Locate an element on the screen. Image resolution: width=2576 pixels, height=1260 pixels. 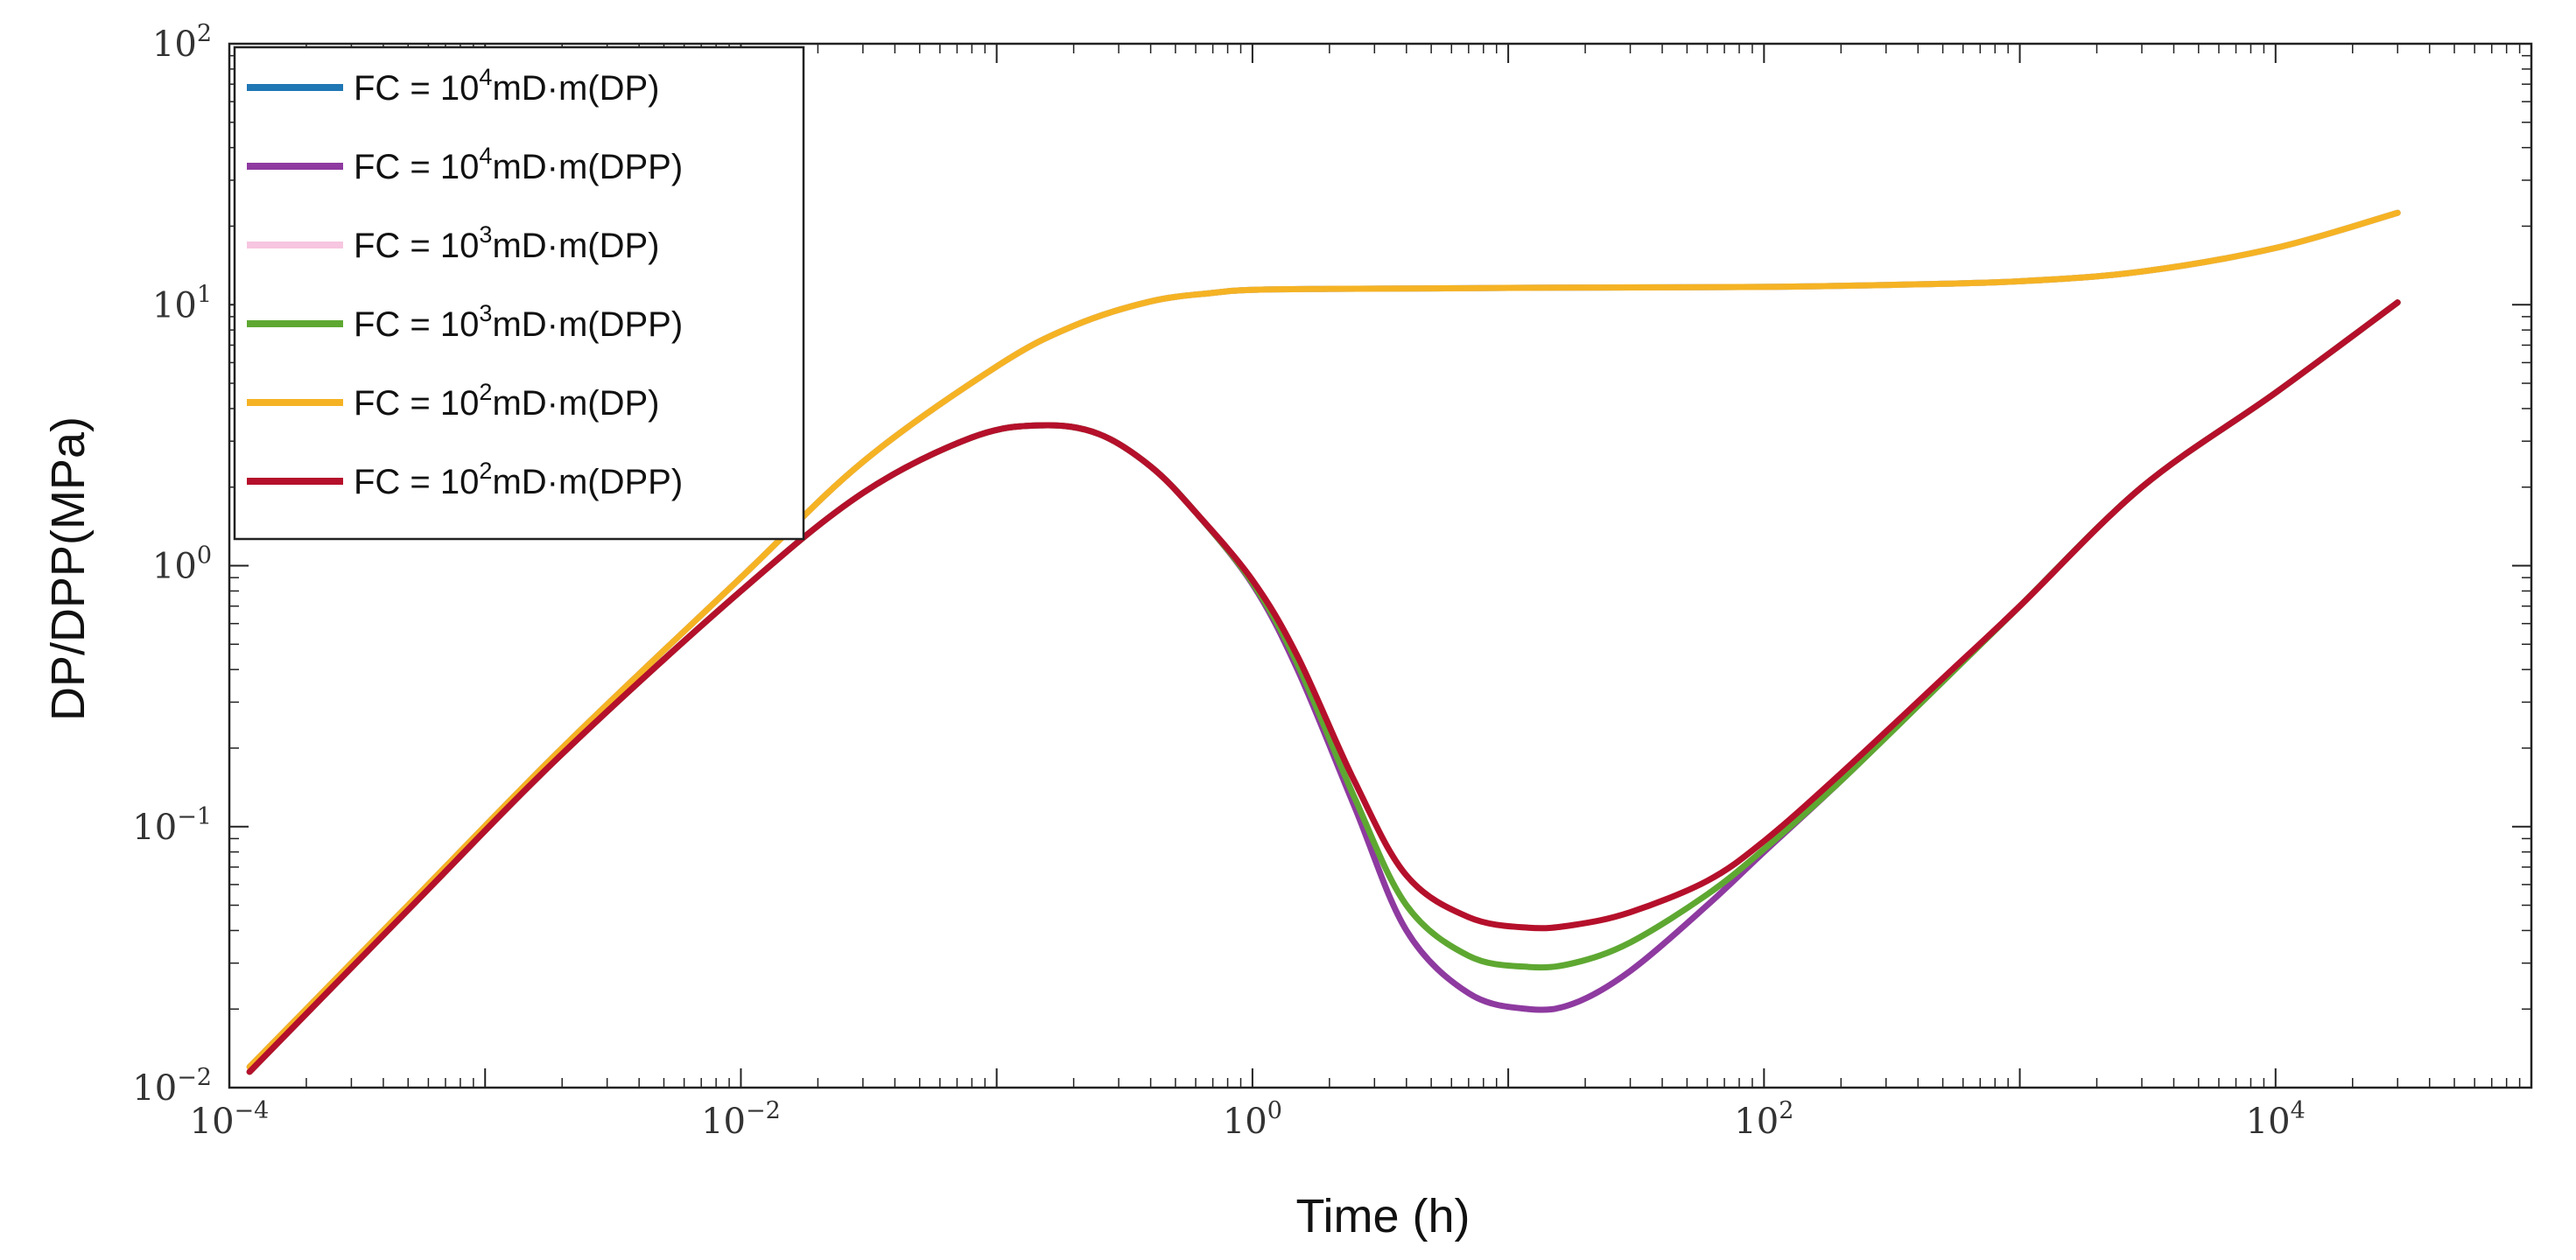
y-tick-label: 10⁻² is located at coordinates (172, 1086).